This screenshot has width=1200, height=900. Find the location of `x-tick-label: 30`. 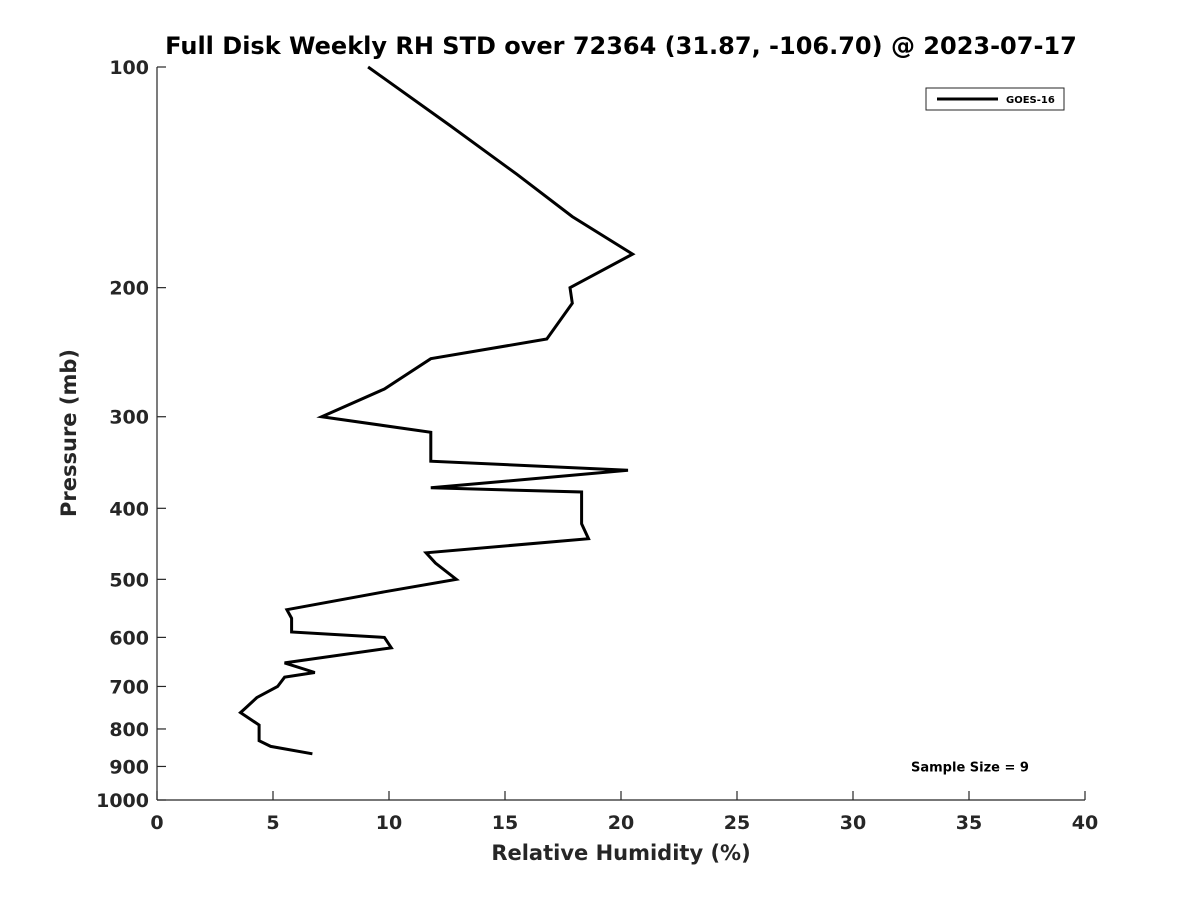

x-tick-label: 30 is located at coordinates (853, 823).